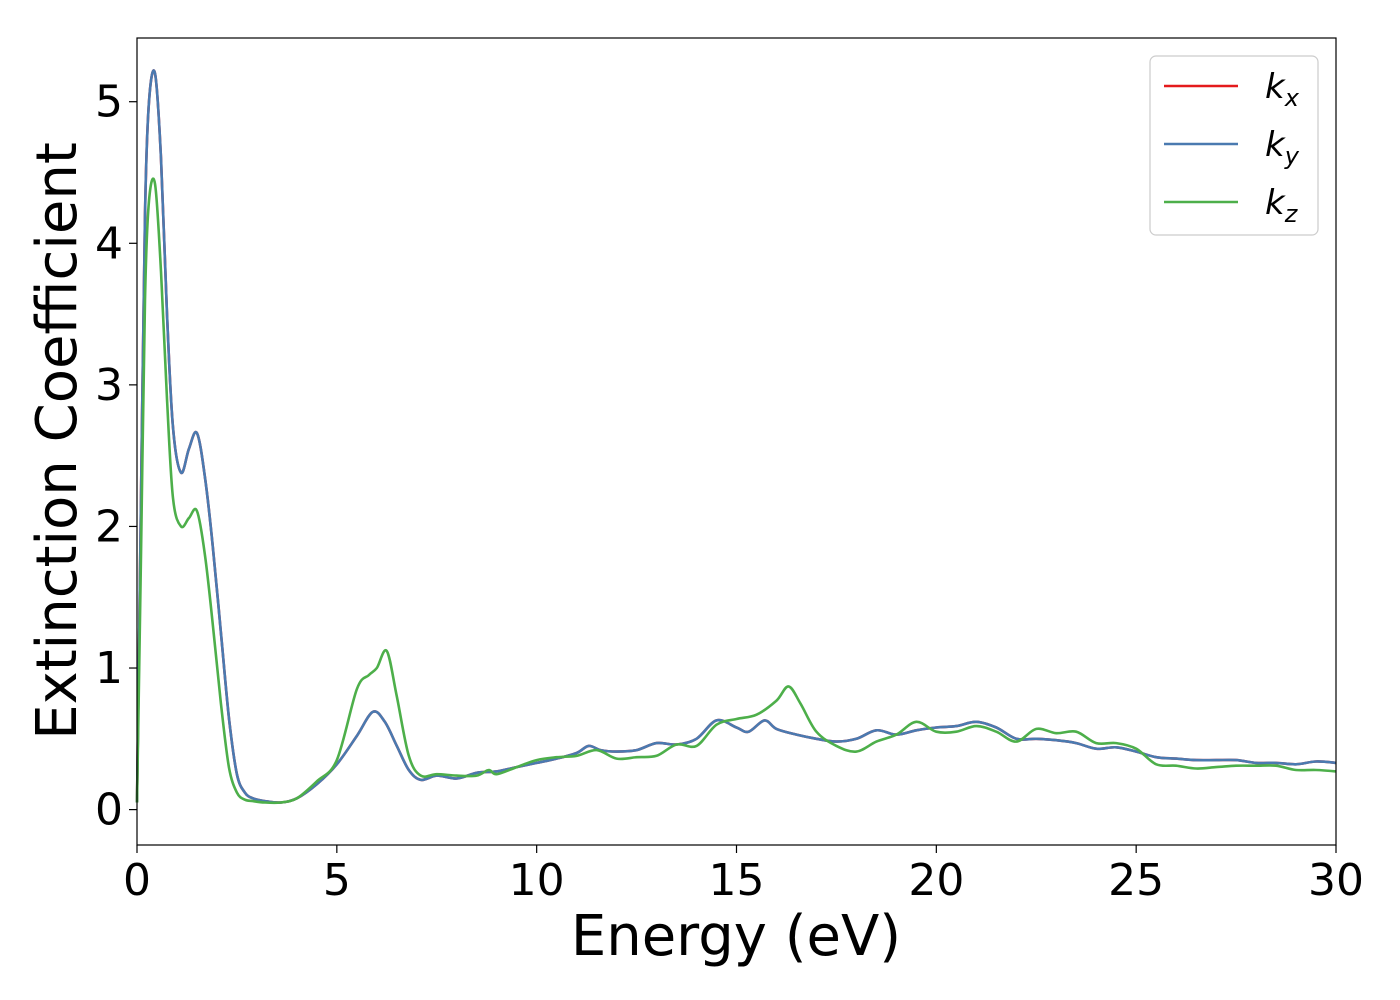  Describe the element at coordinates (109, 668) in the screenshot. I see `y-tick-label: 1` at that location.